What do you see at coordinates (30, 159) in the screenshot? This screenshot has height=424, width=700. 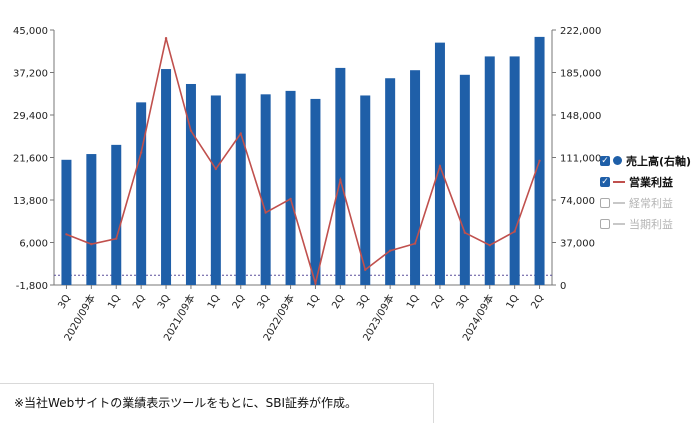 I see `y-left-tick-label: 21,600` at bounding box center [30, 159].